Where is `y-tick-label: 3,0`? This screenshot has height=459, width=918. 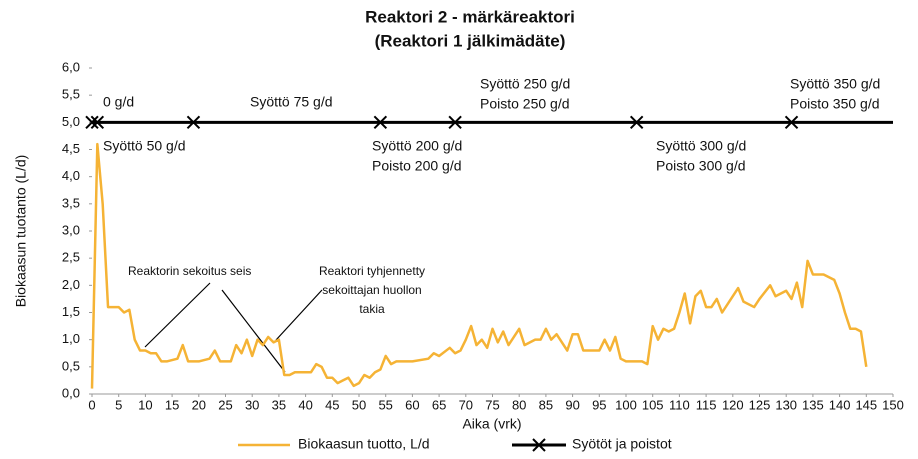
y-tick-label: 3,0 is located at coordinates (71, 229).